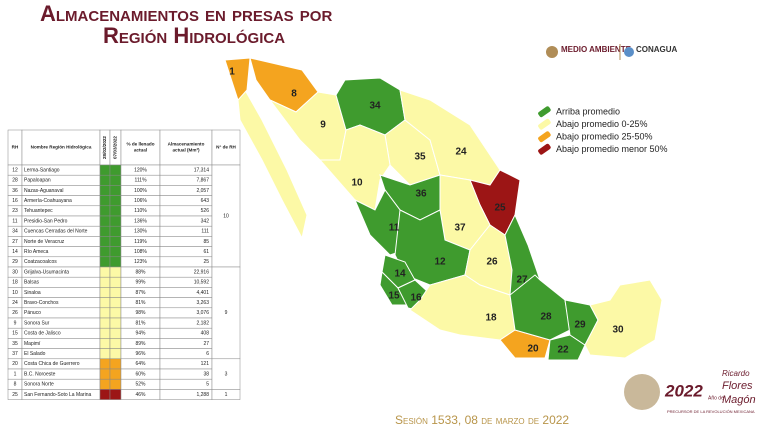  What do you see at coordinates (226, 216) in the screenshot?
I see `group-count: 10` at bounding box center [226, 216].